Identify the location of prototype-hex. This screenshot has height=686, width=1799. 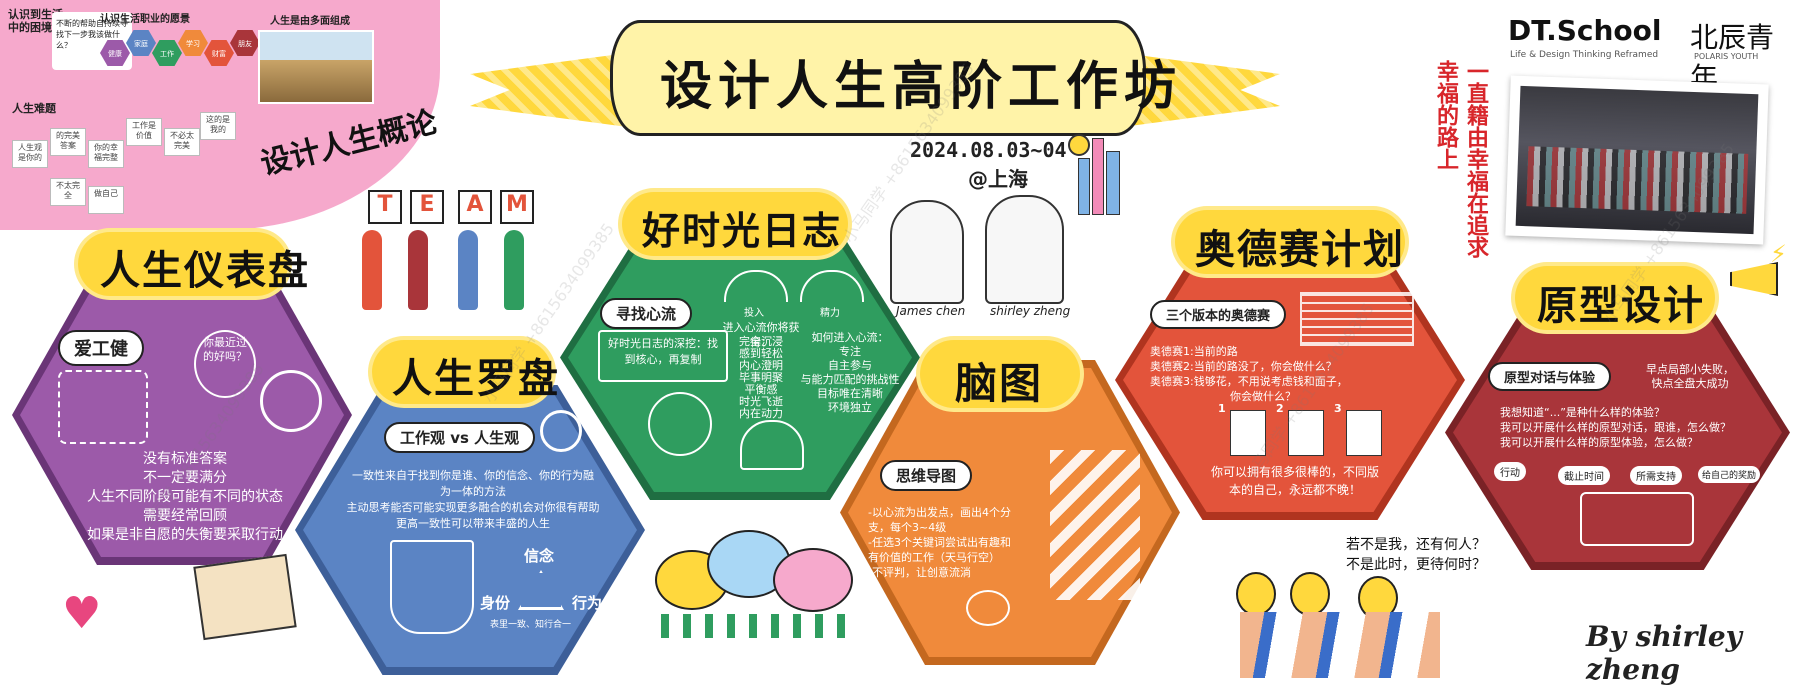
(1617, 432).